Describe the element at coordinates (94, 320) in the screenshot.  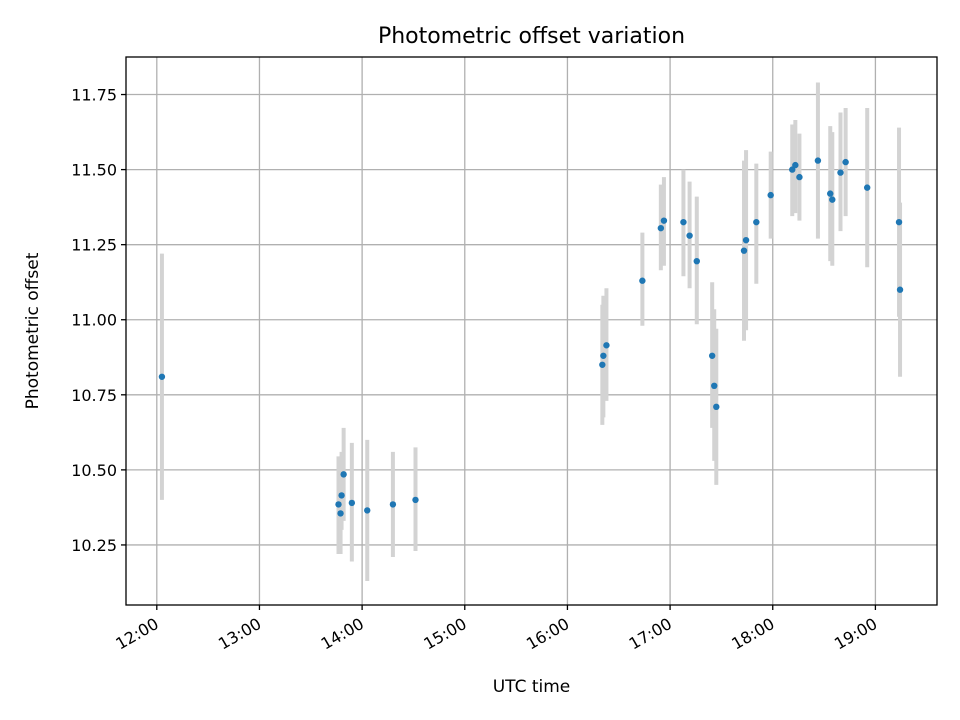
I see `y-tick-label: 11.00` at that location.